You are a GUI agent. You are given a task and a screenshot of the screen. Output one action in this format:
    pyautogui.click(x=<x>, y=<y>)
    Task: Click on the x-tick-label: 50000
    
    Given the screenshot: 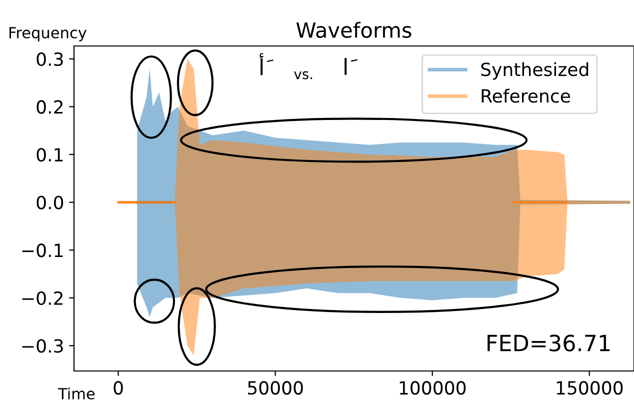 What is the action you would take?
    pyautogui.click(x=275, y=388)
    